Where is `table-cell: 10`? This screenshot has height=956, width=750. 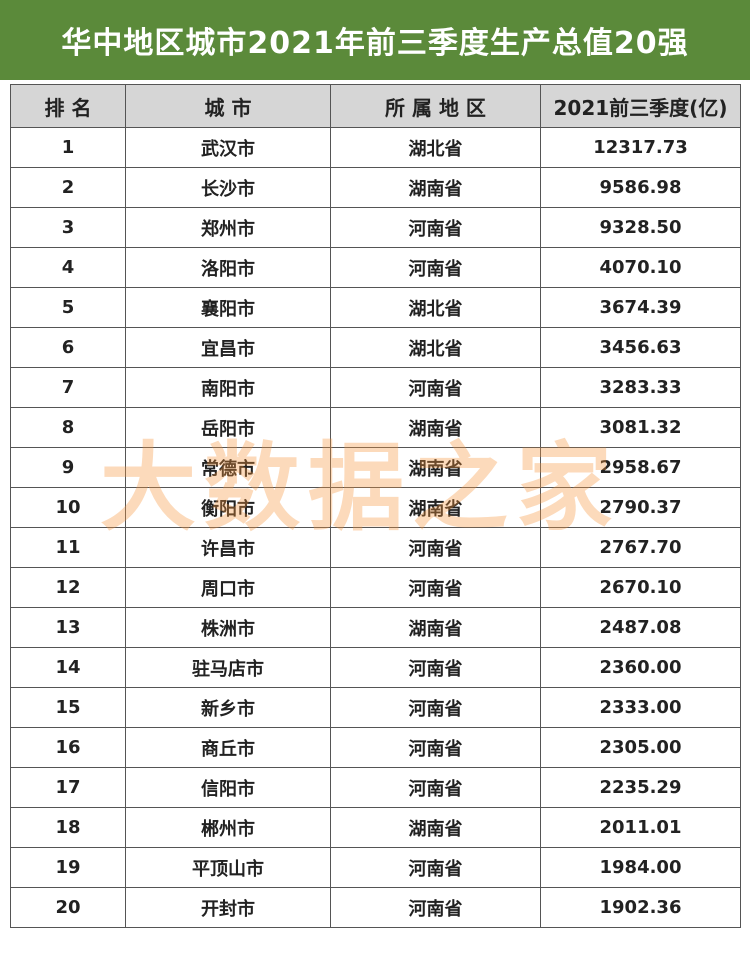 table-cell: 10 is located at coordinates (68, 507).